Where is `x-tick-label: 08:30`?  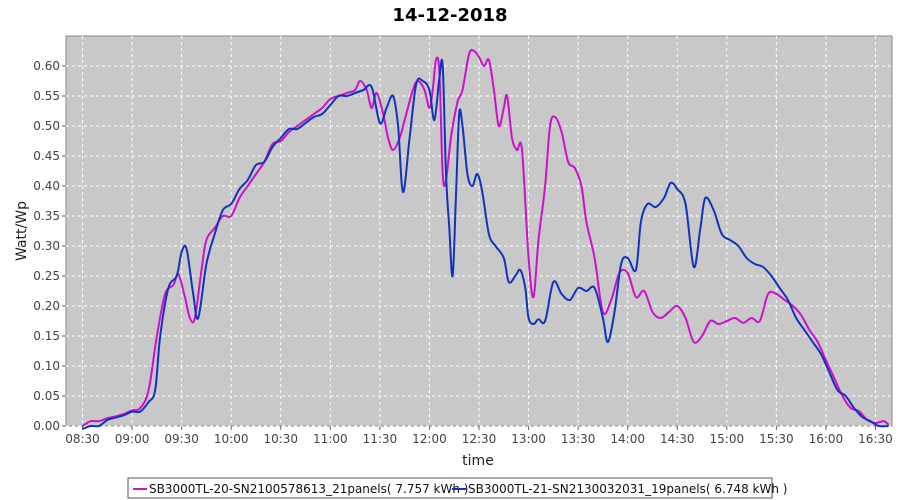 x-tick-label: 08:30 is located at coordinates (82, 439).